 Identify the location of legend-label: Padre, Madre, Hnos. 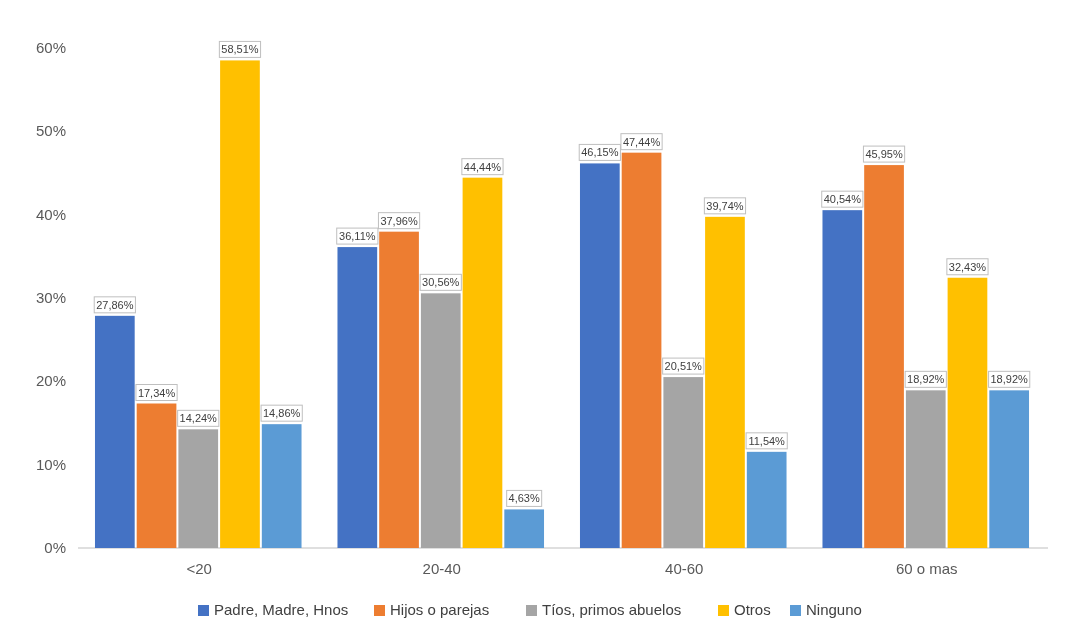
(281, 609).